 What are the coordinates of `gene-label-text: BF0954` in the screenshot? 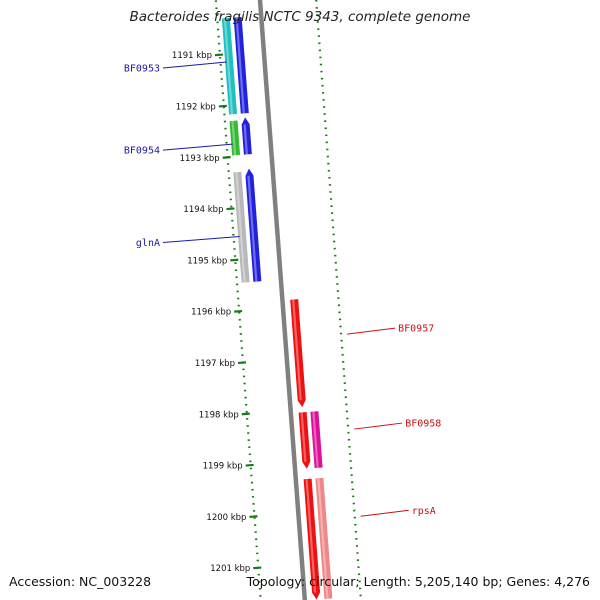 It's located at (142, 151).